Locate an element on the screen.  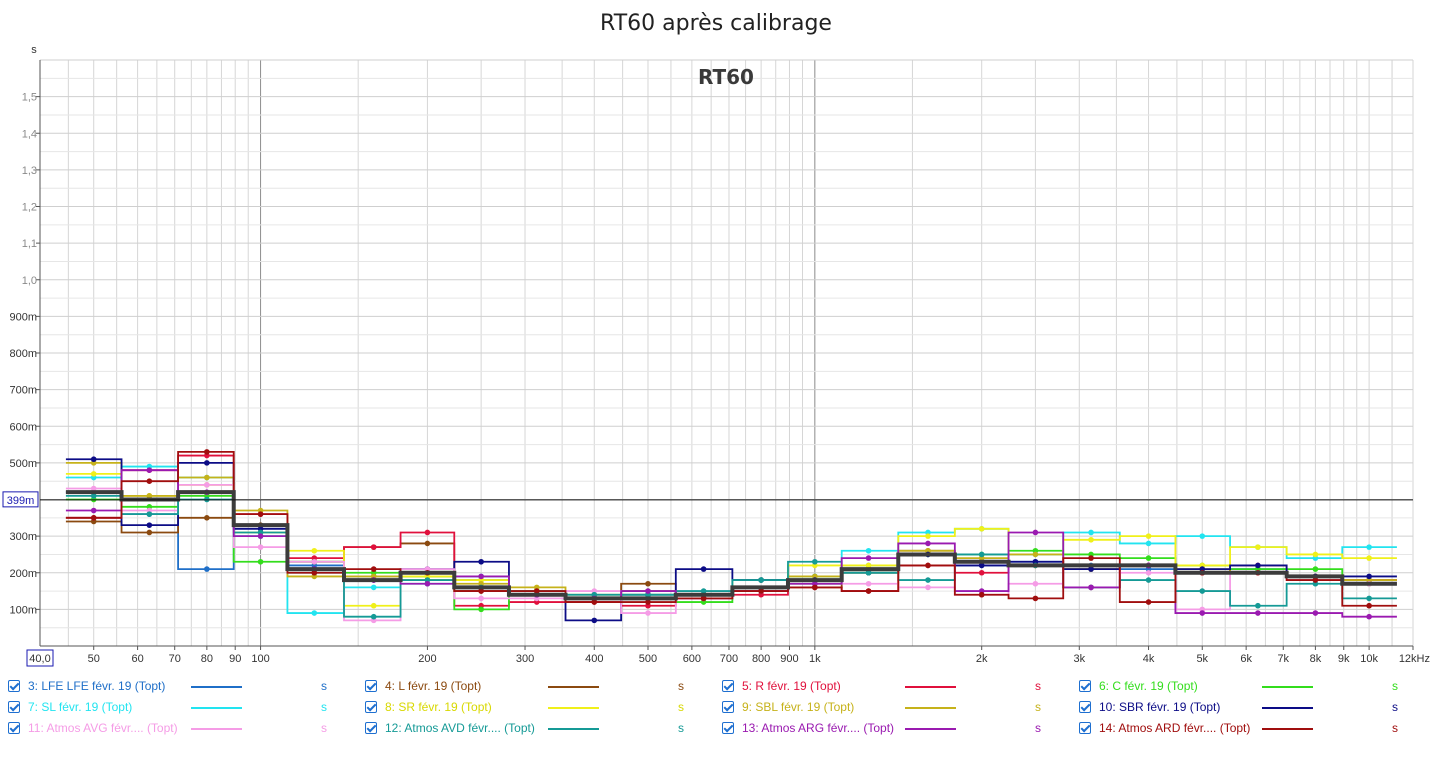
legend-label: 7: SL févr. 19 (Topt) is located at coordinates (80, 707).